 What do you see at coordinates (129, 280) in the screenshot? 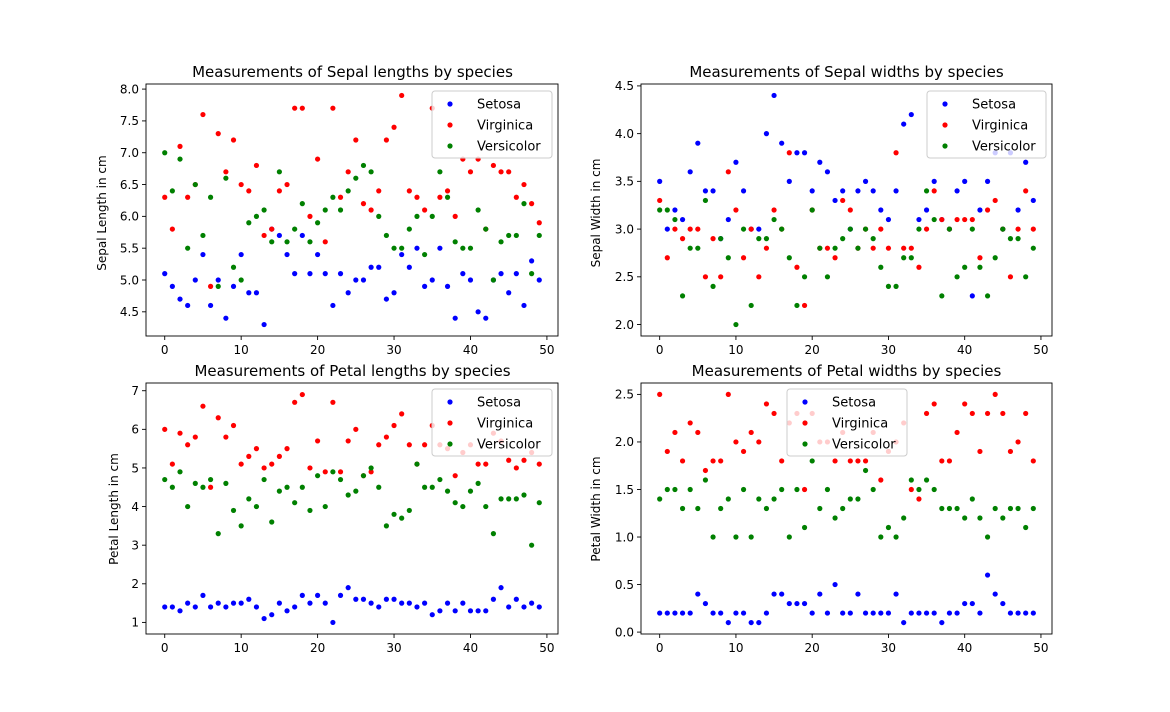
I see `y-tick-label: 5.0` at bounding box center [129, 280].